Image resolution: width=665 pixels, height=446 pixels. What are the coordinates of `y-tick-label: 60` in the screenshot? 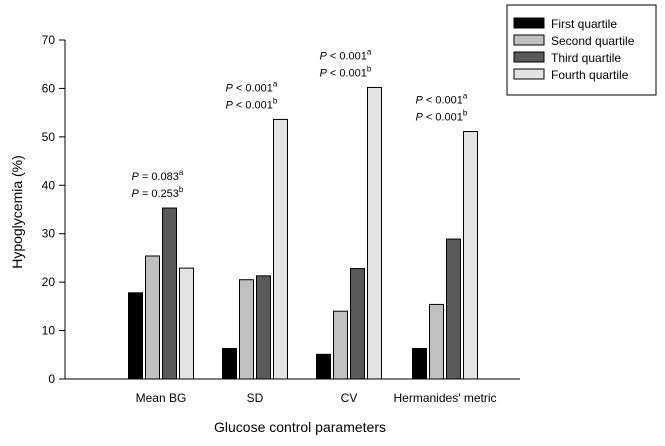 It's located at (49, 88).